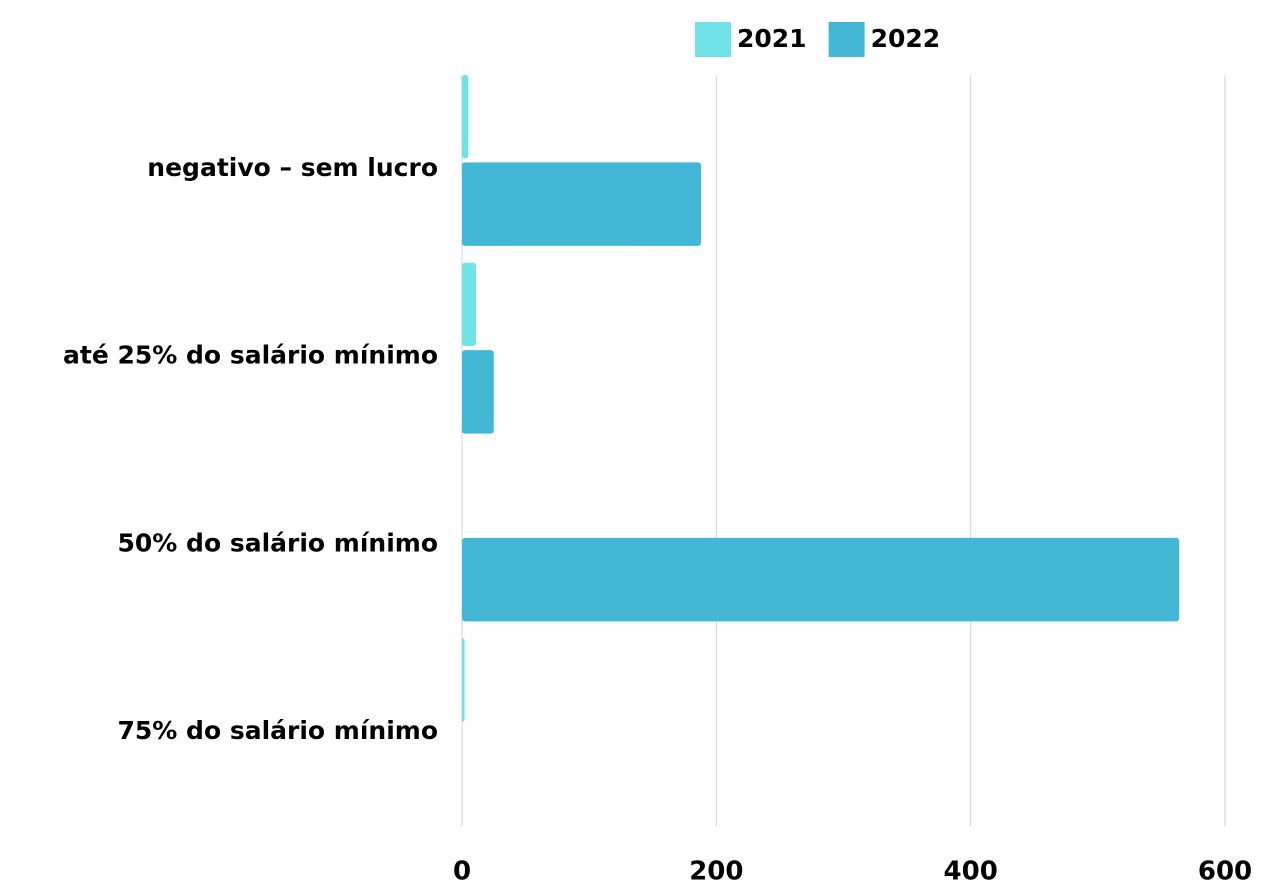 This screenshot has width=1261, height=886. What do you see at coordinates (278, 542) in the screenshot?
I see `y-tick-label: 50% do salário mínimo` at bounding box center [278, 542].